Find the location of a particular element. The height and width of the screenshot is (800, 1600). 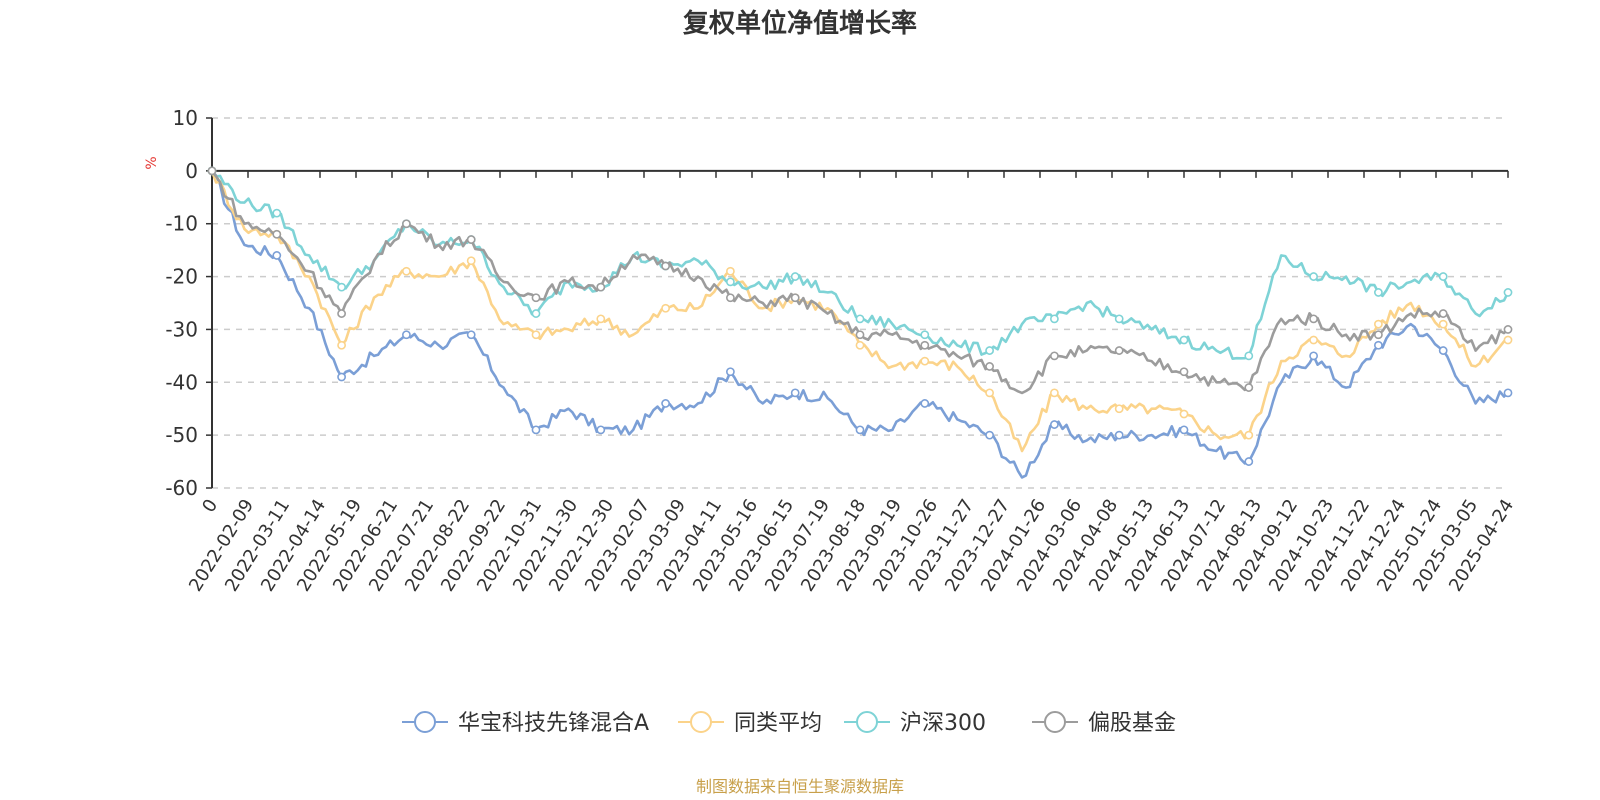

source-caption: 制图数据来自恒生聚源数据库 is located at coordinates (800, 786).